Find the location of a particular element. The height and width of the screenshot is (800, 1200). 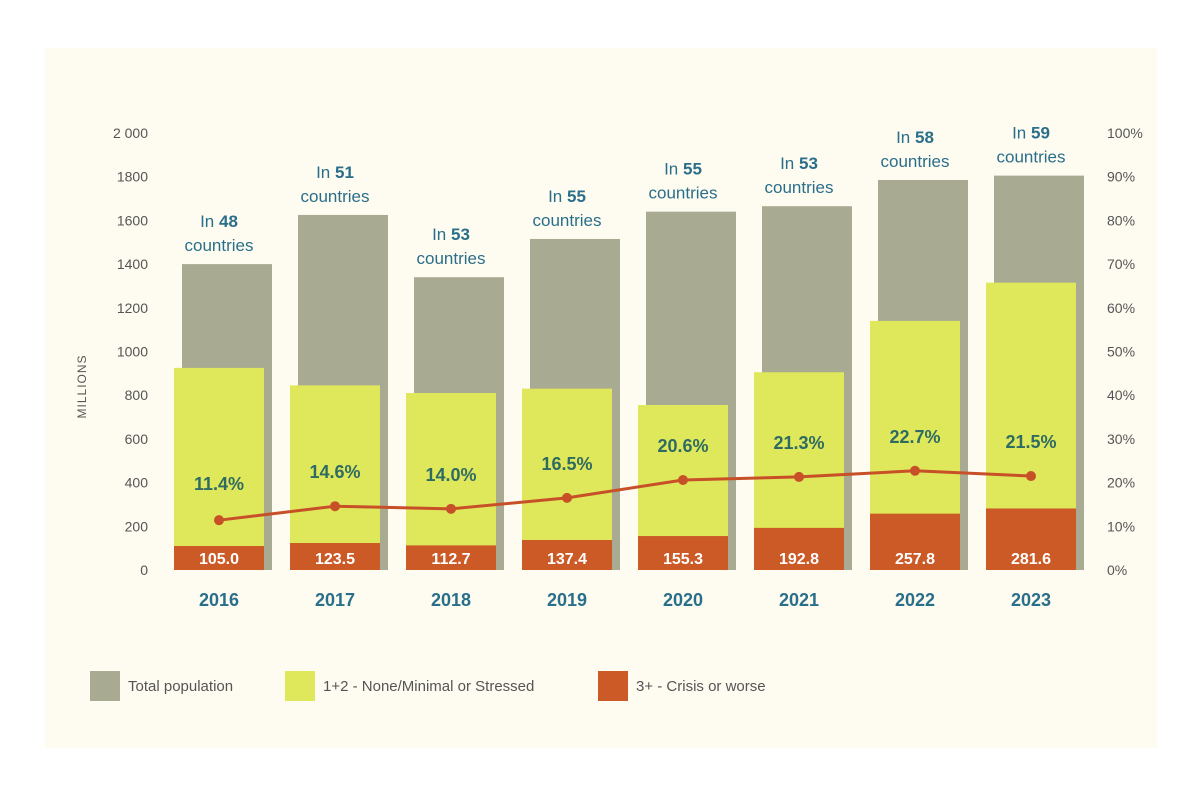

y2-tick-label: 60% is located at coordinates (1121, 308).